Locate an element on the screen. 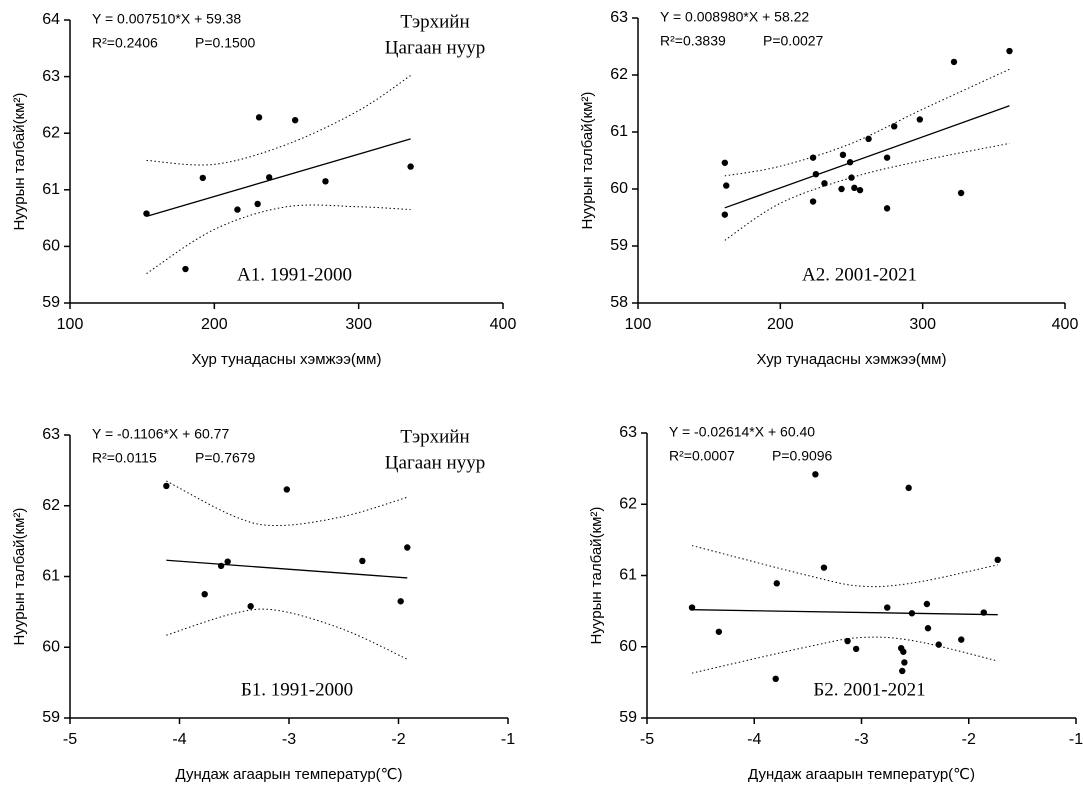 This screenshot has height=788, width=1083. p-value: P=0.9096 is located at coordinates (802, 456).